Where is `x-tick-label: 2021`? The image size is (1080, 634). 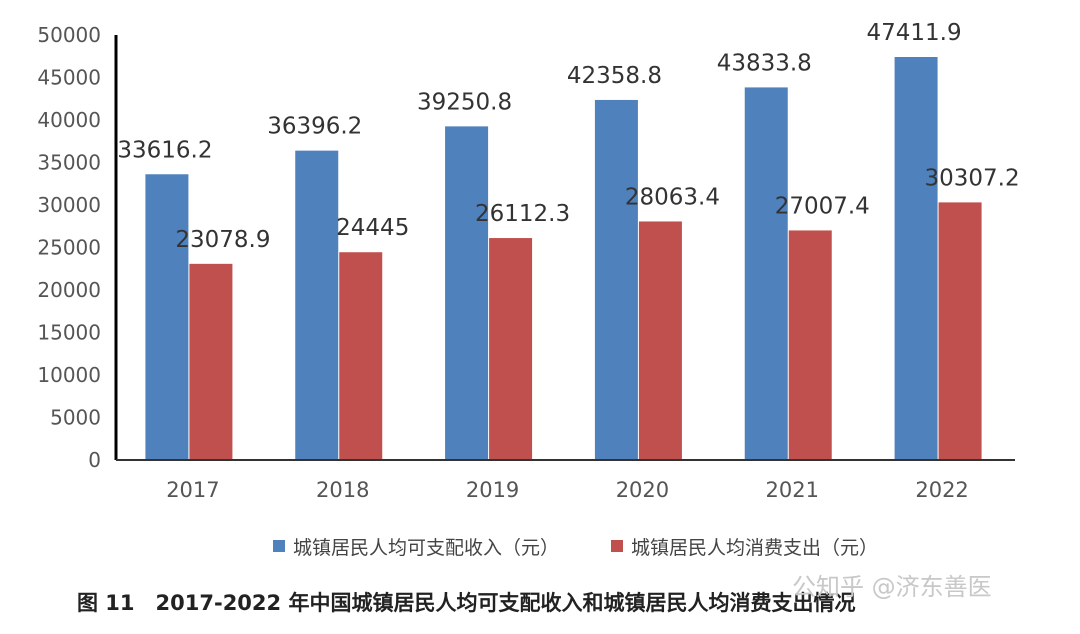
x-tick-label: 2021 is located at coordinates (792, 490).